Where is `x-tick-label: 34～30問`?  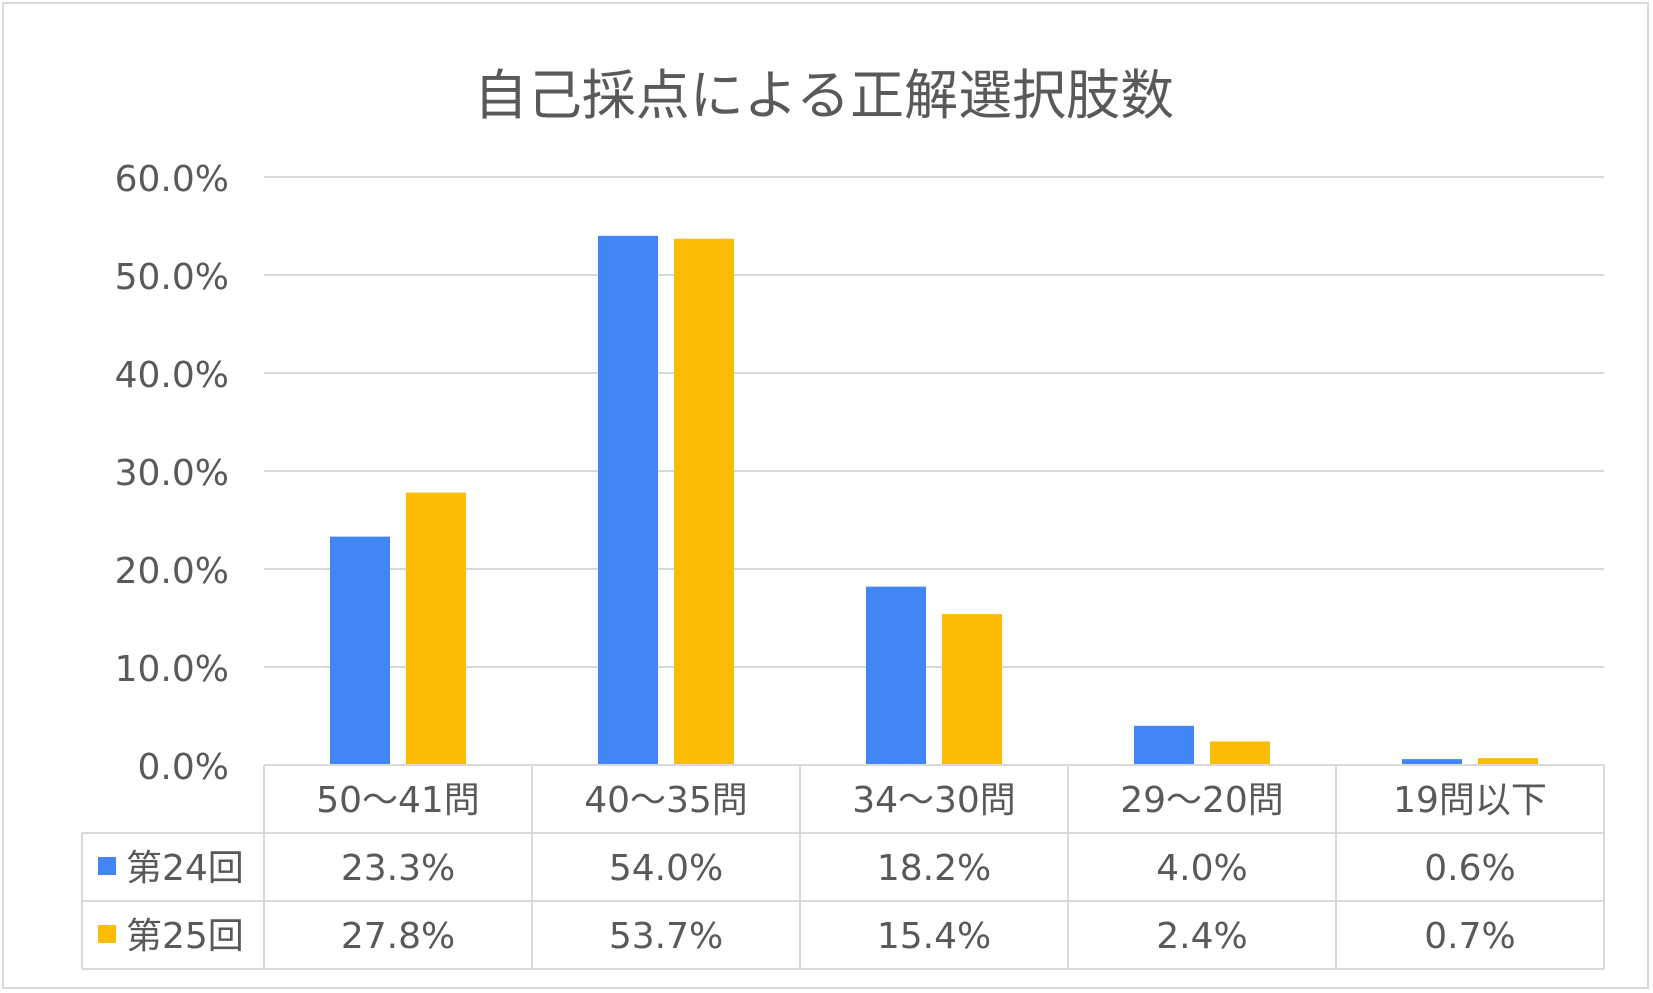
x-tick-label: 34～30問 is located at coordinates (934, 800).